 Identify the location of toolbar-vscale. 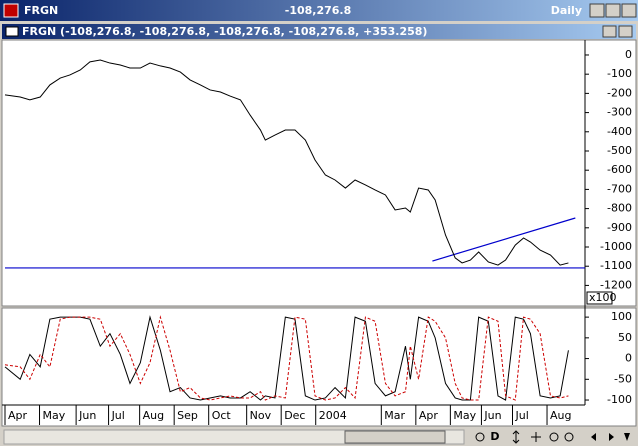
(516, 437).